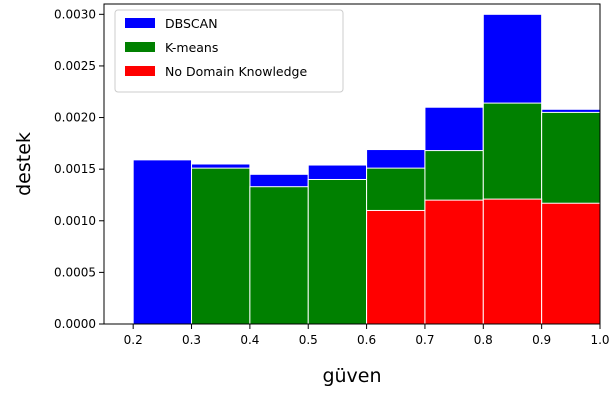  I want to click on y-tick-label: 0.0015, so click(75, 169).